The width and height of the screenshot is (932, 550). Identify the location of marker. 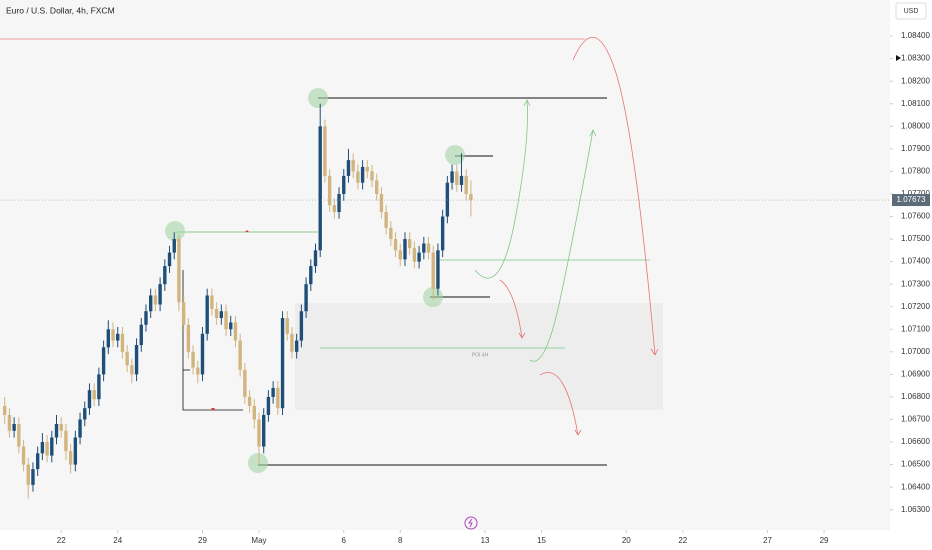
(247, 231).